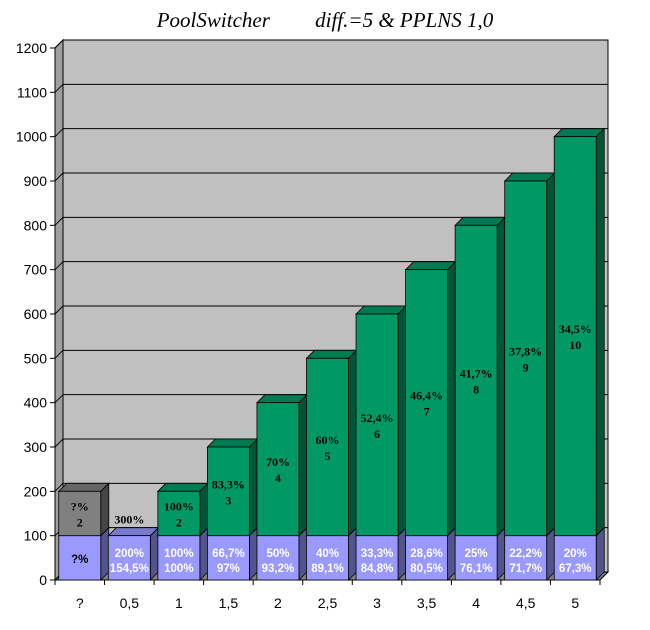 The height and width of the screenshot is (630, 650). I want to click on y-tick-label: 1100, so click(32, 92).